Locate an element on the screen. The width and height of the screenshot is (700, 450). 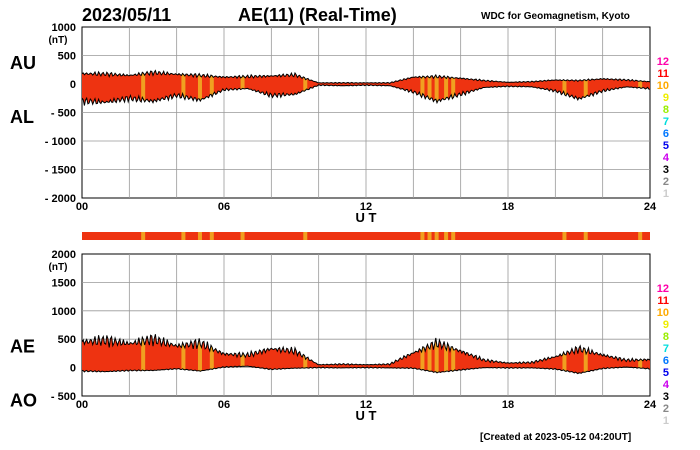
y-label-bottom: AL is located at coordinates (22, 117).